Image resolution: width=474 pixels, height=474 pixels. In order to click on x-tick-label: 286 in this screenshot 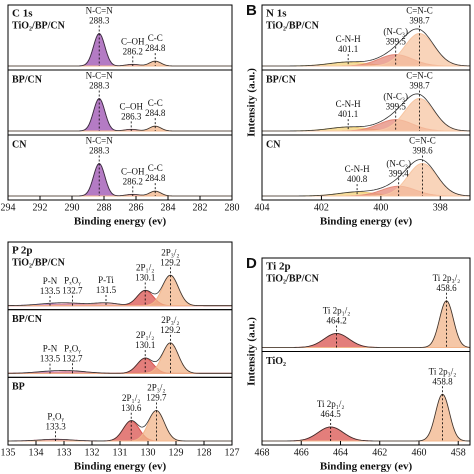, I will do `click(136, 207)`.